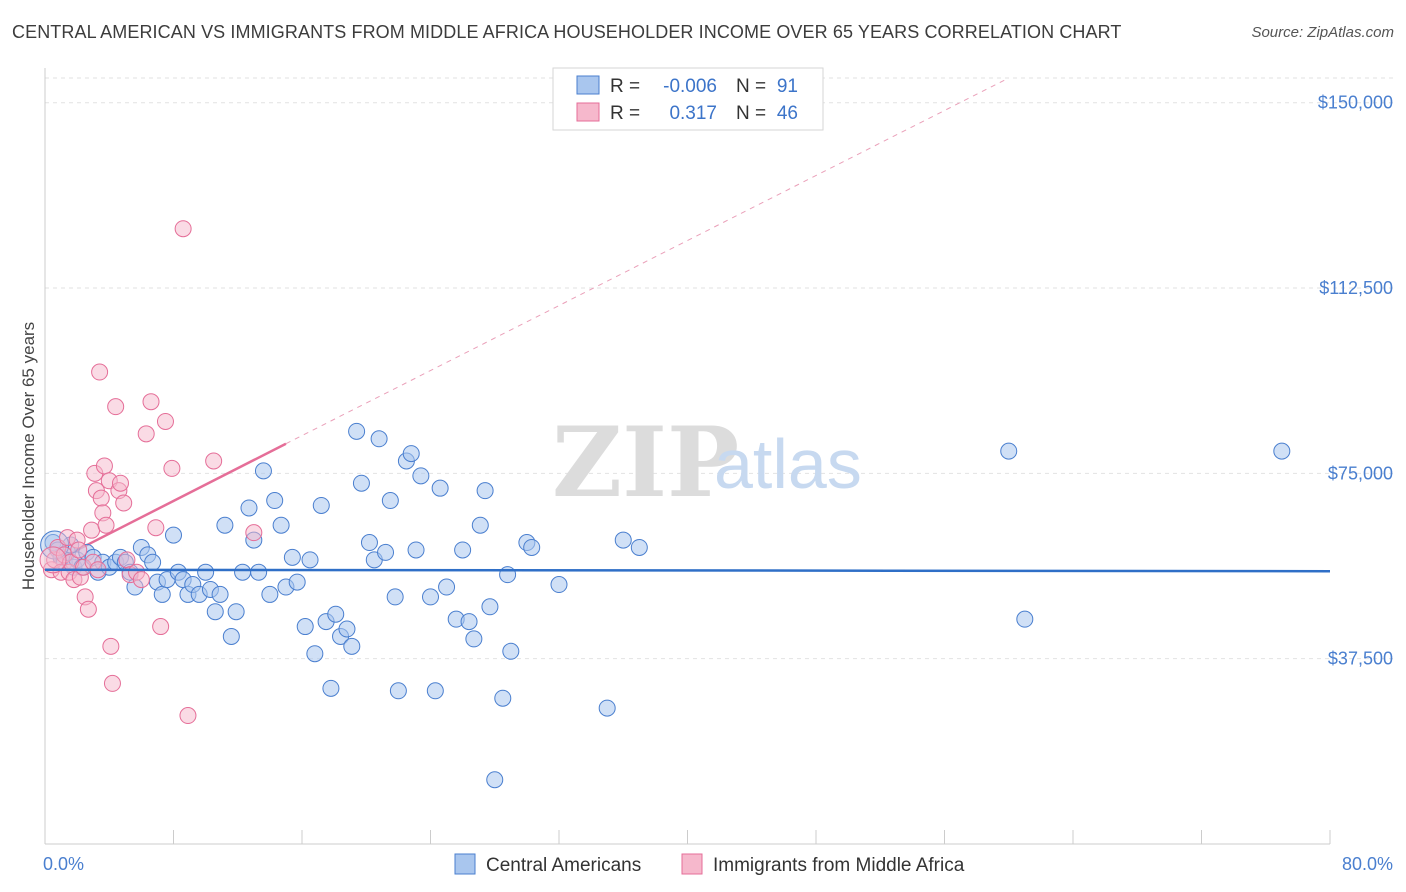 The width and height of the screenshot is (1406, 892). Describe the element at coordinates (1355, 103) in the screenshot. I see `y-tick-label: $150,000` at that location.